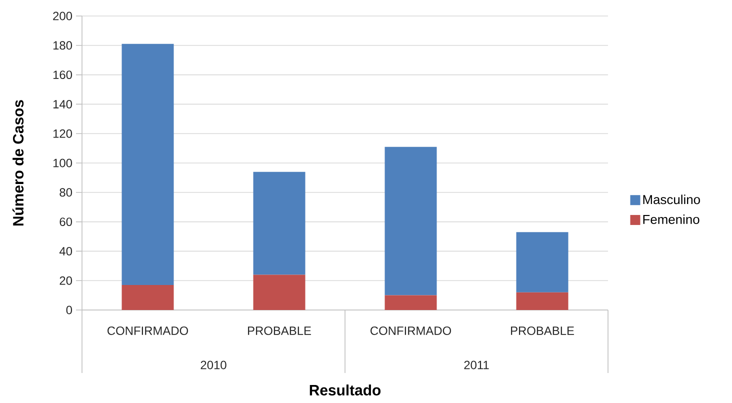  I want to click on y-tick-label: 140, so click(62, 104).